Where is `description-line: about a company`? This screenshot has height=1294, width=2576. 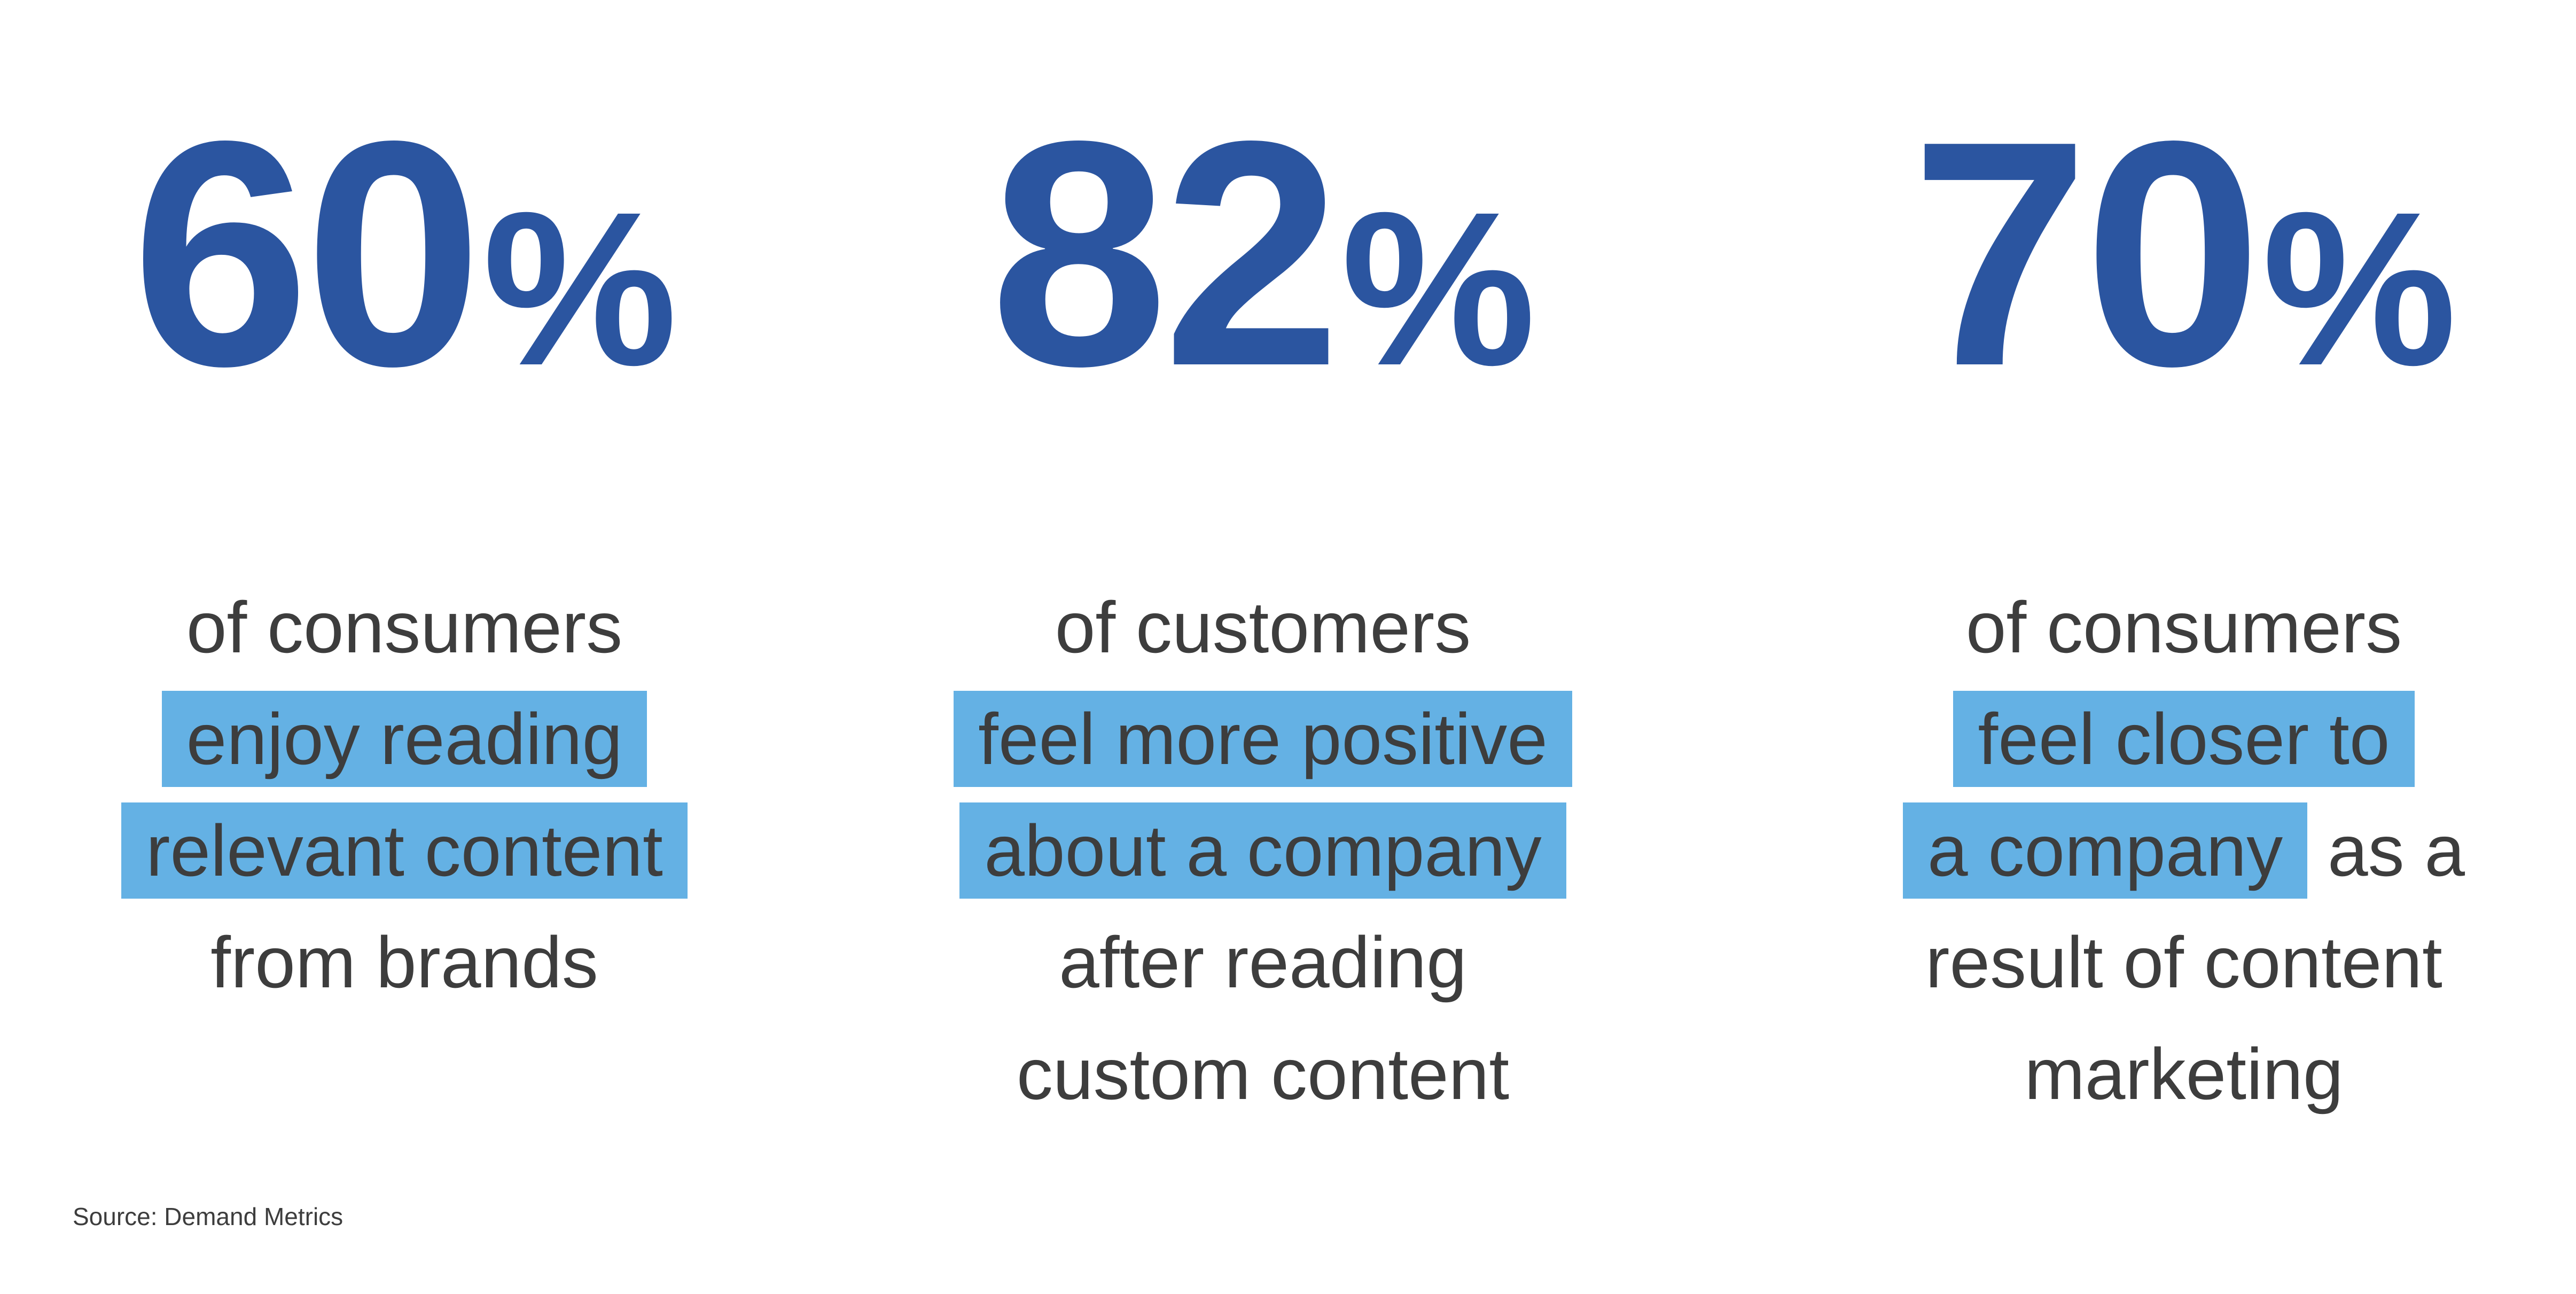 description-line: about a company is located at coordinates (1263, 851).